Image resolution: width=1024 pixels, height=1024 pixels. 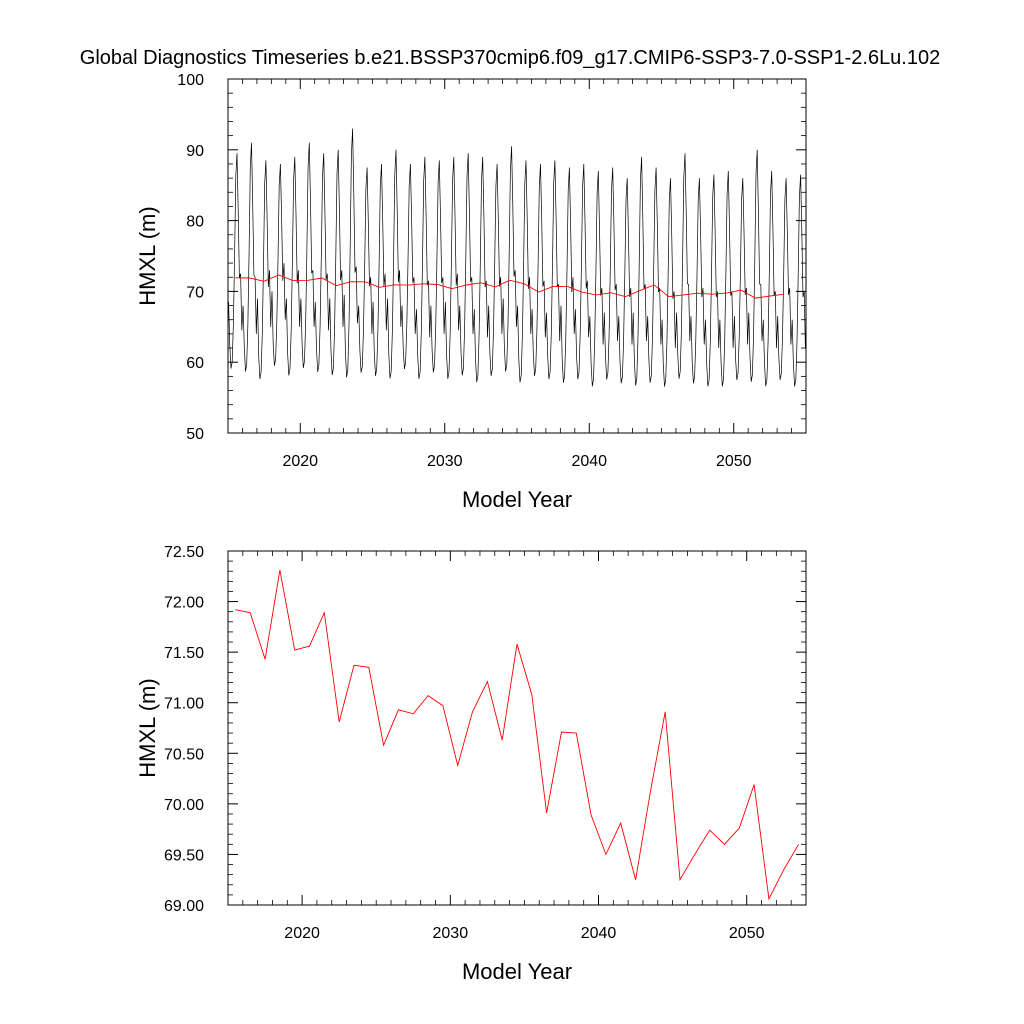 I want to click on y-tick-label: 100, so click(x=190, y=80).